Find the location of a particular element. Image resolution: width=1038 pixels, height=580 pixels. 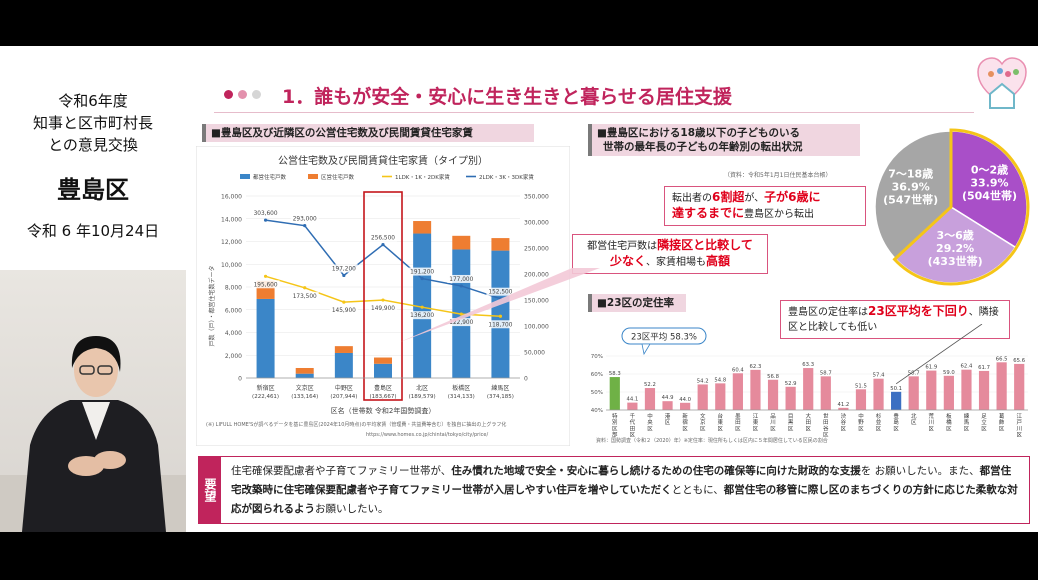

chart1-data-label: 118,700 is located at coordinates (500, 325).